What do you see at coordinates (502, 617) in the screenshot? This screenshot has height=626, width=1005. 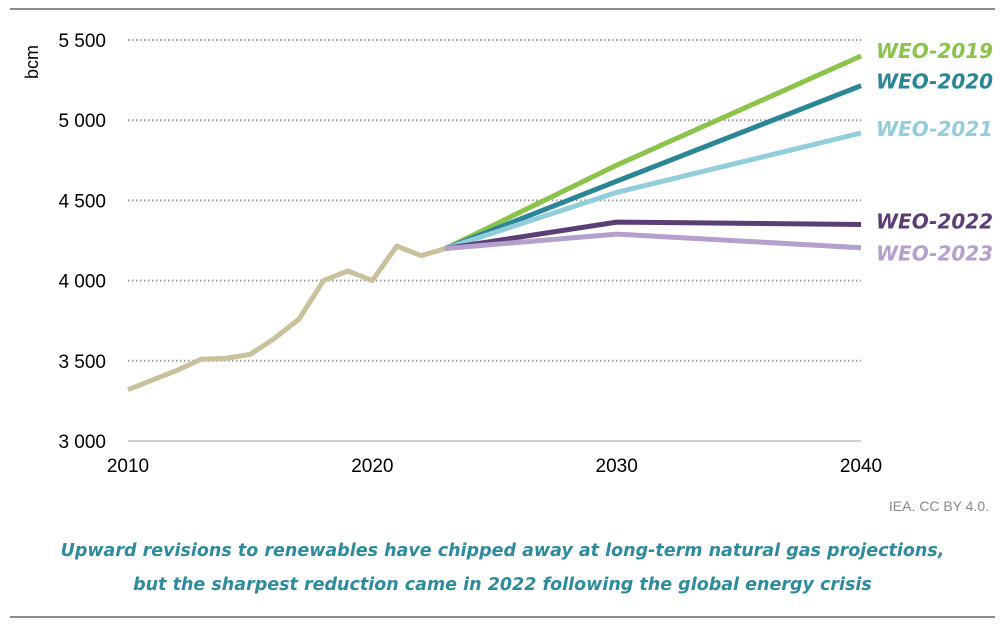 I see `bottom-rule` at bounding box center [502, 617].